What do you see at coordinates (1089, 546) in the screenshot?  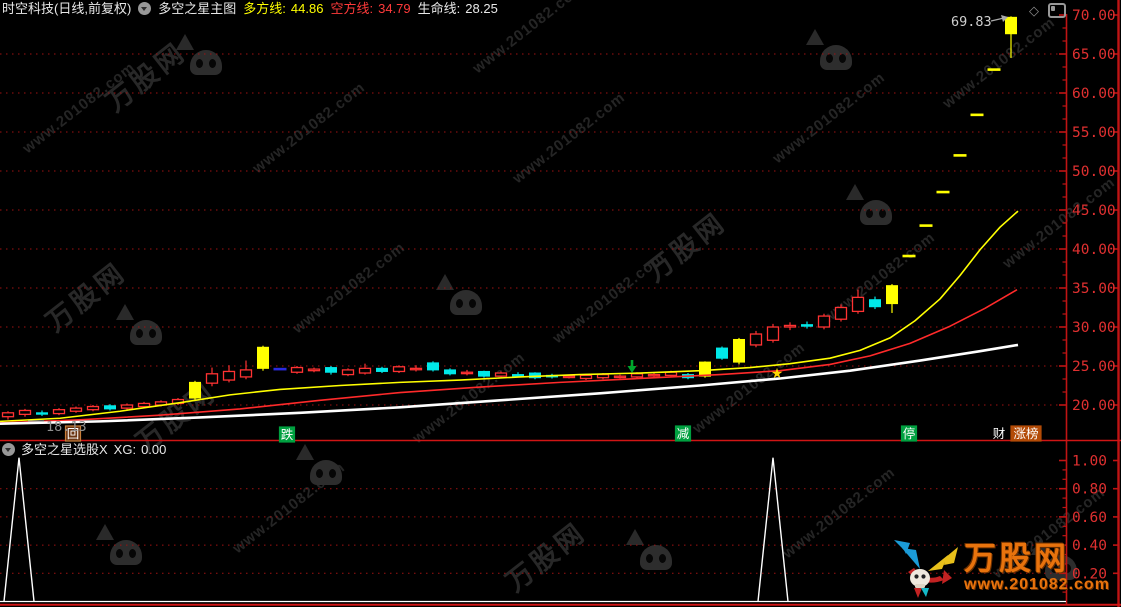 I see `sub-axis-label: 0.40` at bounding box center [1089, 546].